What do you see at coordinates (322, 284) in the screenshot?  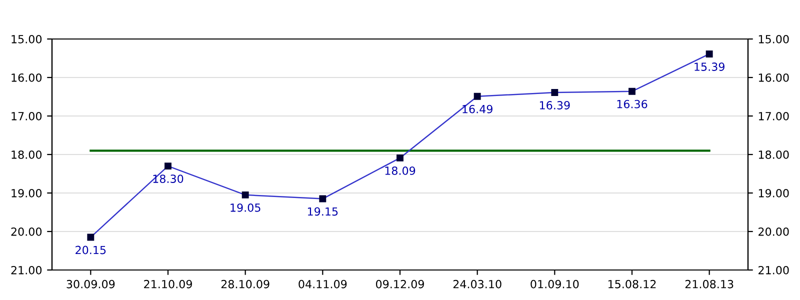 I see `x-tick-label: 04.11.09` at bounding box center [322, 284].